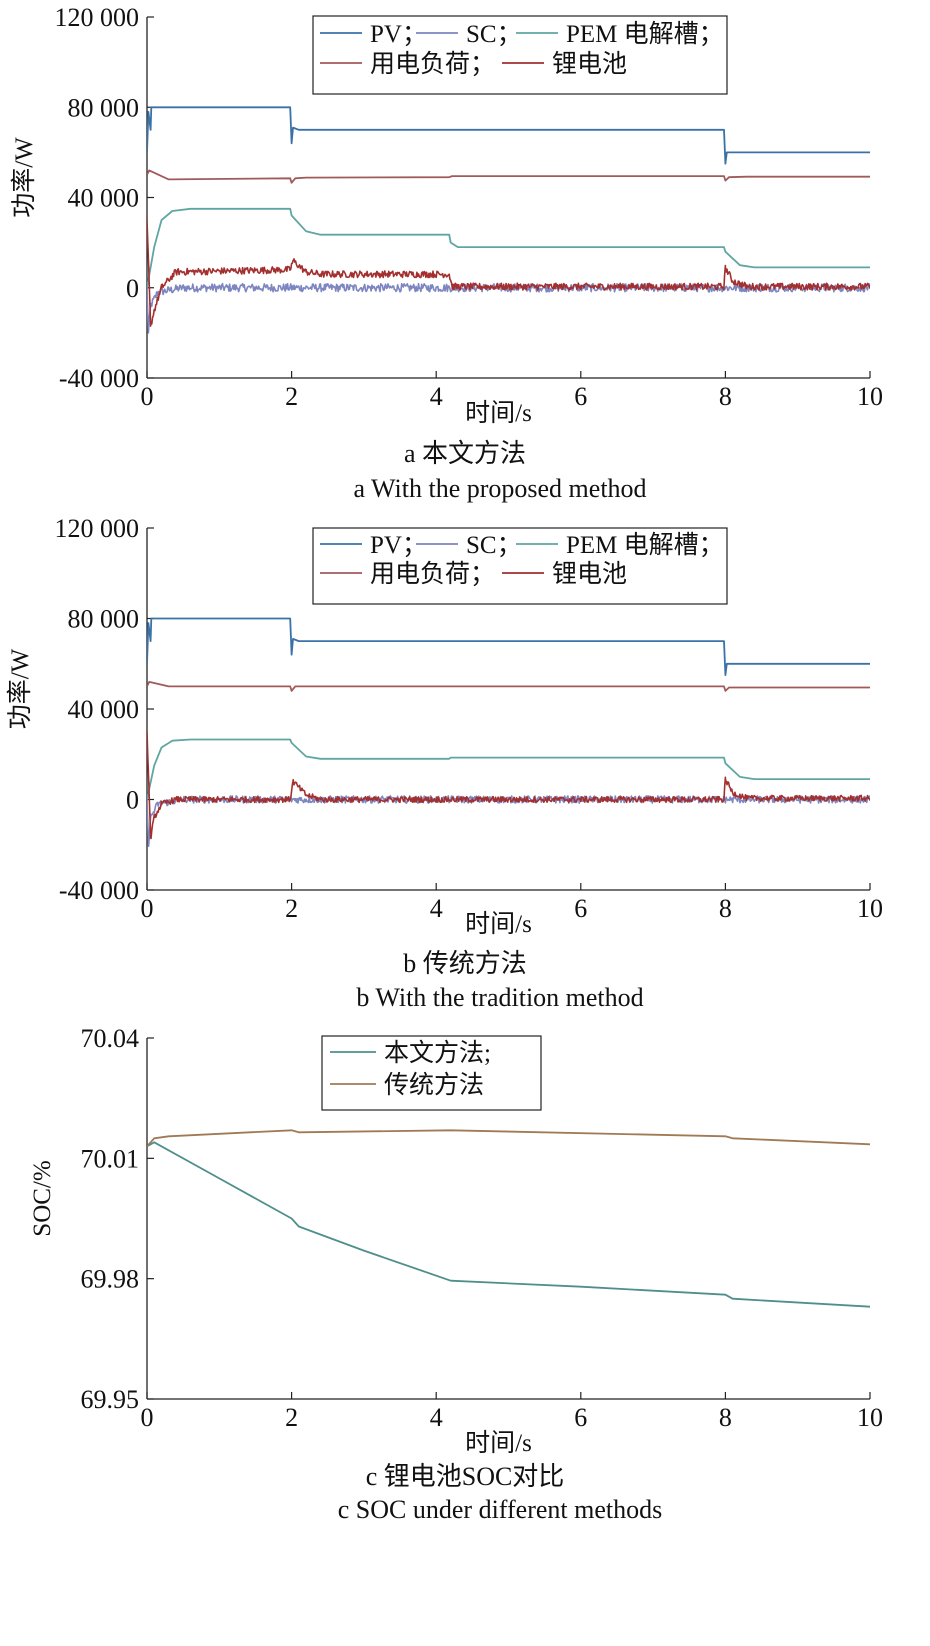 This screenshot has width=930, height=1646. What do you see at coordinates (465, 1476) in the screenshot?
I see `caption-cn: c 锂电池SOC对比` at bounding box center [465, 1476].